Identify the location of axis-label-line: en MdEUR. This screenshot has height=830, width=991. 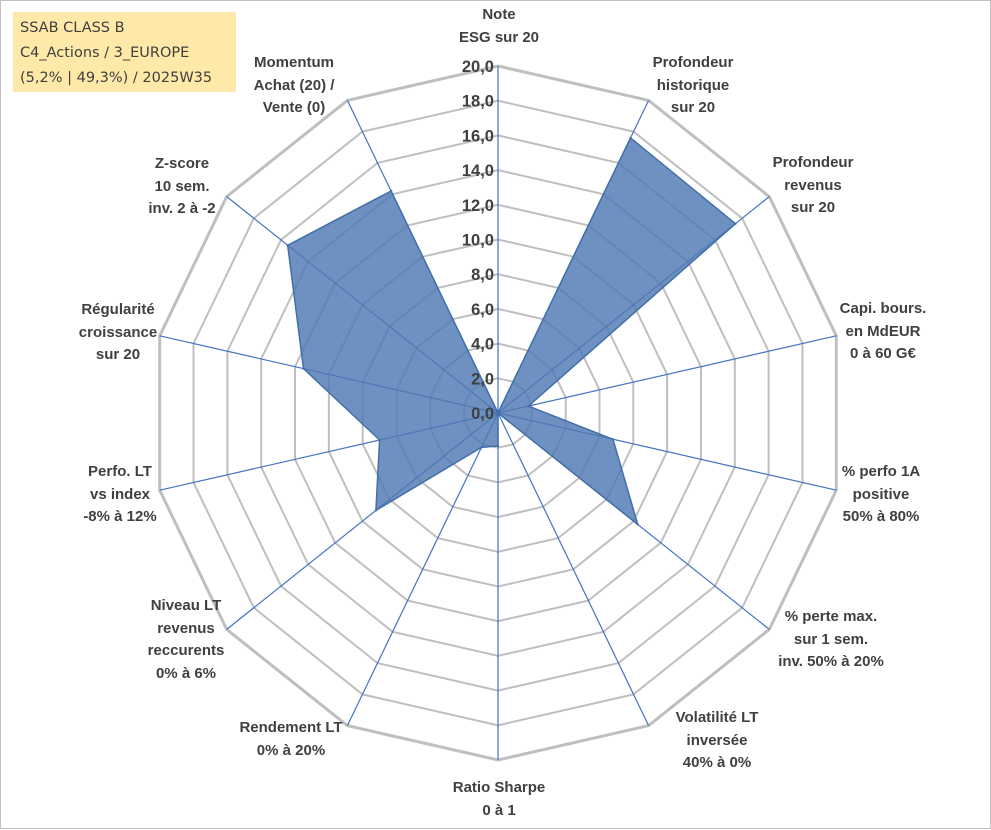
(883, 331).